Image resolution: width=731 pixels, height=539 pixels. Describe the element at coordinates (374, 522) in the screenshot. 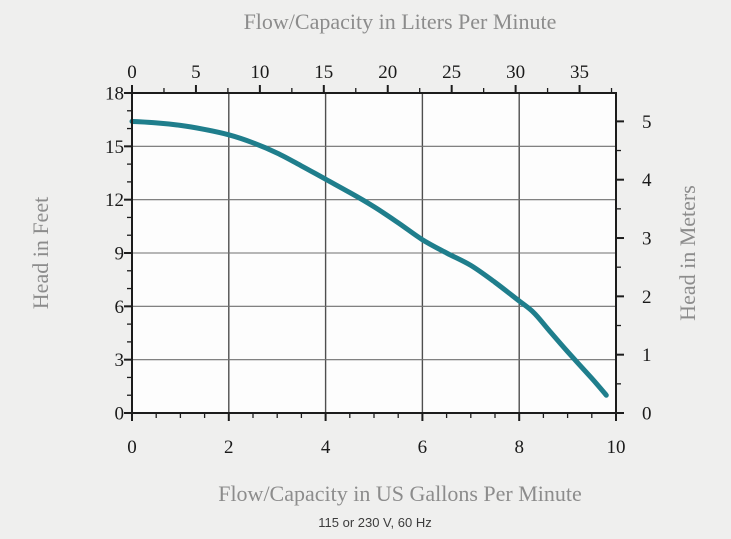

I see `voltage-frequency-caption: 115 or 230 V, 60 Hz` at that location.